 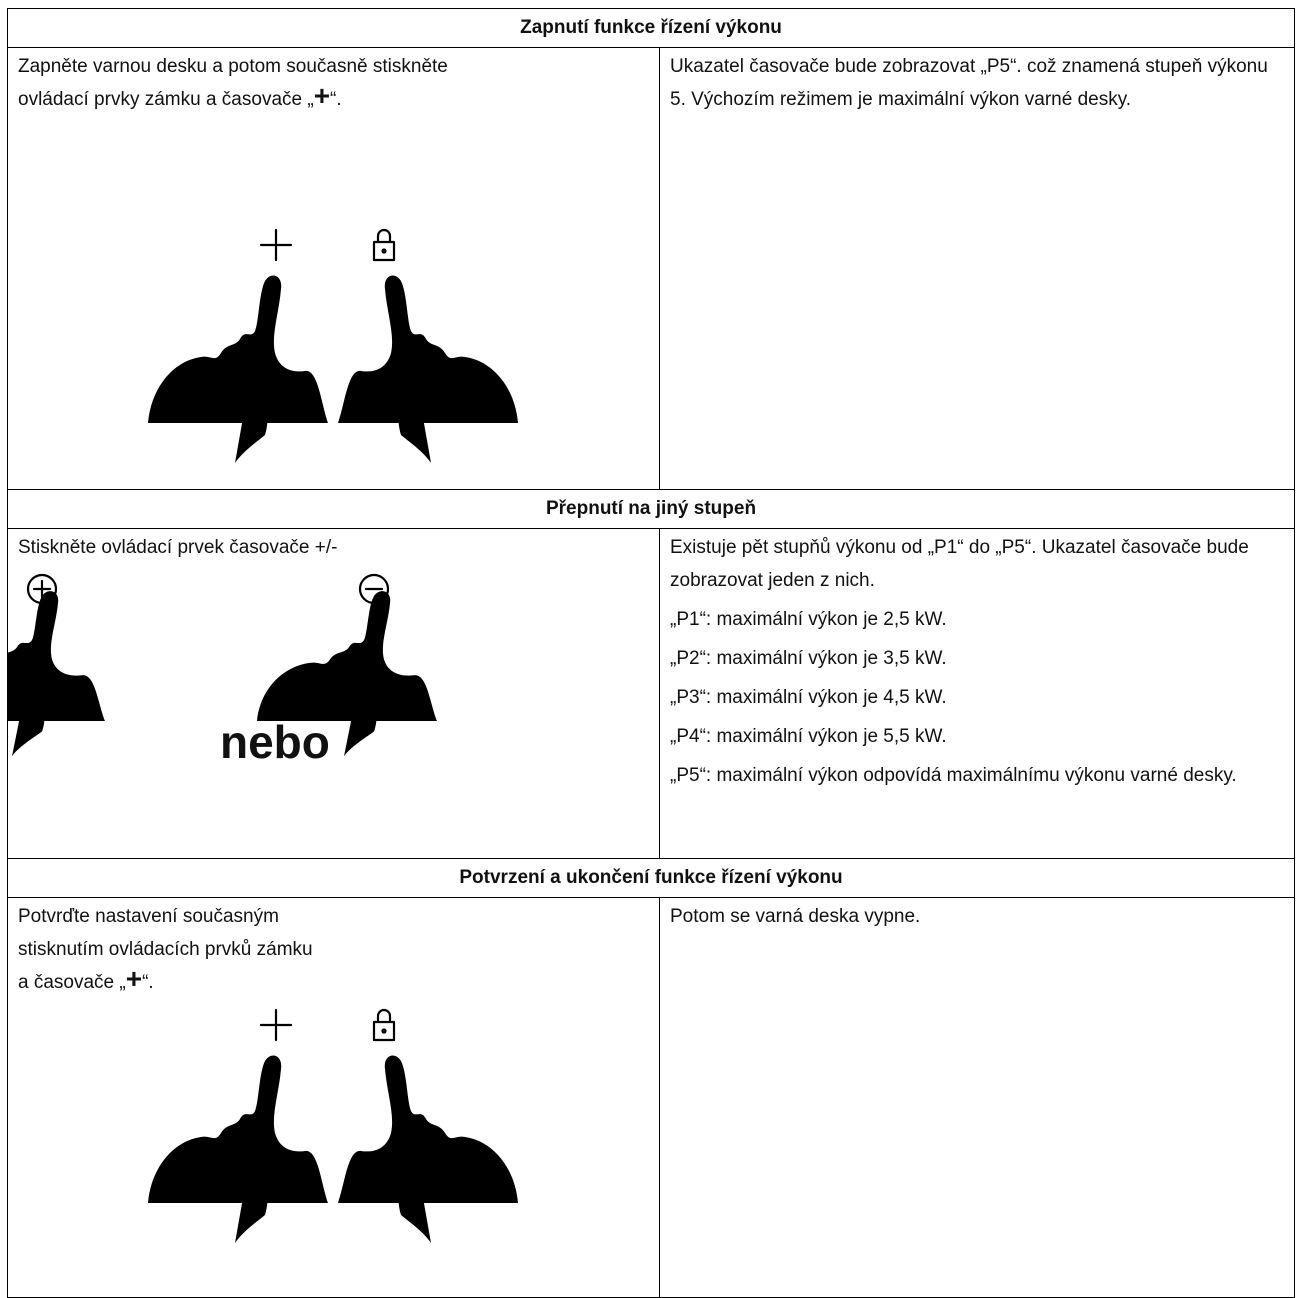 I want to click on paragraph: „P3“: maximální výkon je 4,5 kW., so click(x=808, y=697).